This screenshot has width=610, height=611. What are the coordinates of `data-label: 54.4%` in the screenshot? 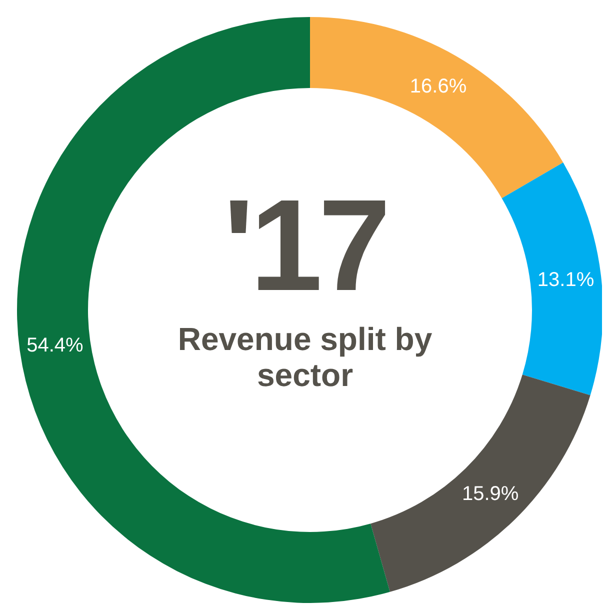 It's located at (55, 345).